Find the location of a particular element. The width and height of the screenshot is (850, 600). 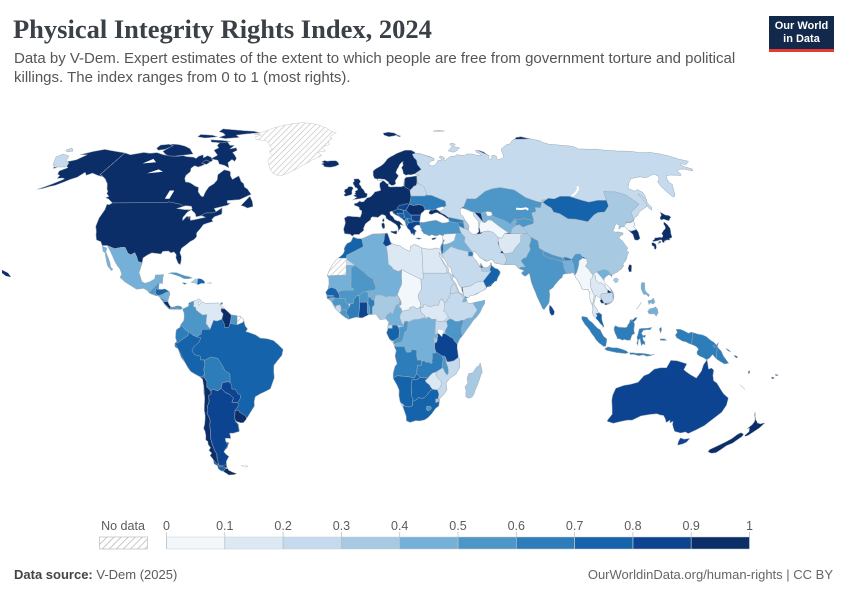

svg-text: 0 is located at coordinates (166, 526).